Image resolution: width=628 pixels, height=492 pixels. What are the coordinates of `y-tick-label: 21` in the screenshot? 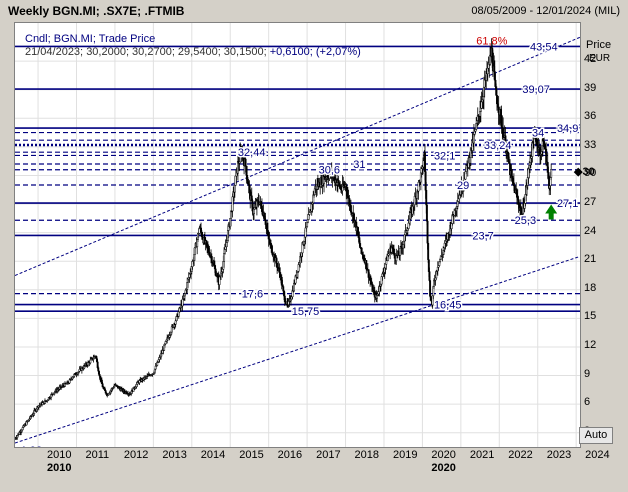 It's located at (590, 259).